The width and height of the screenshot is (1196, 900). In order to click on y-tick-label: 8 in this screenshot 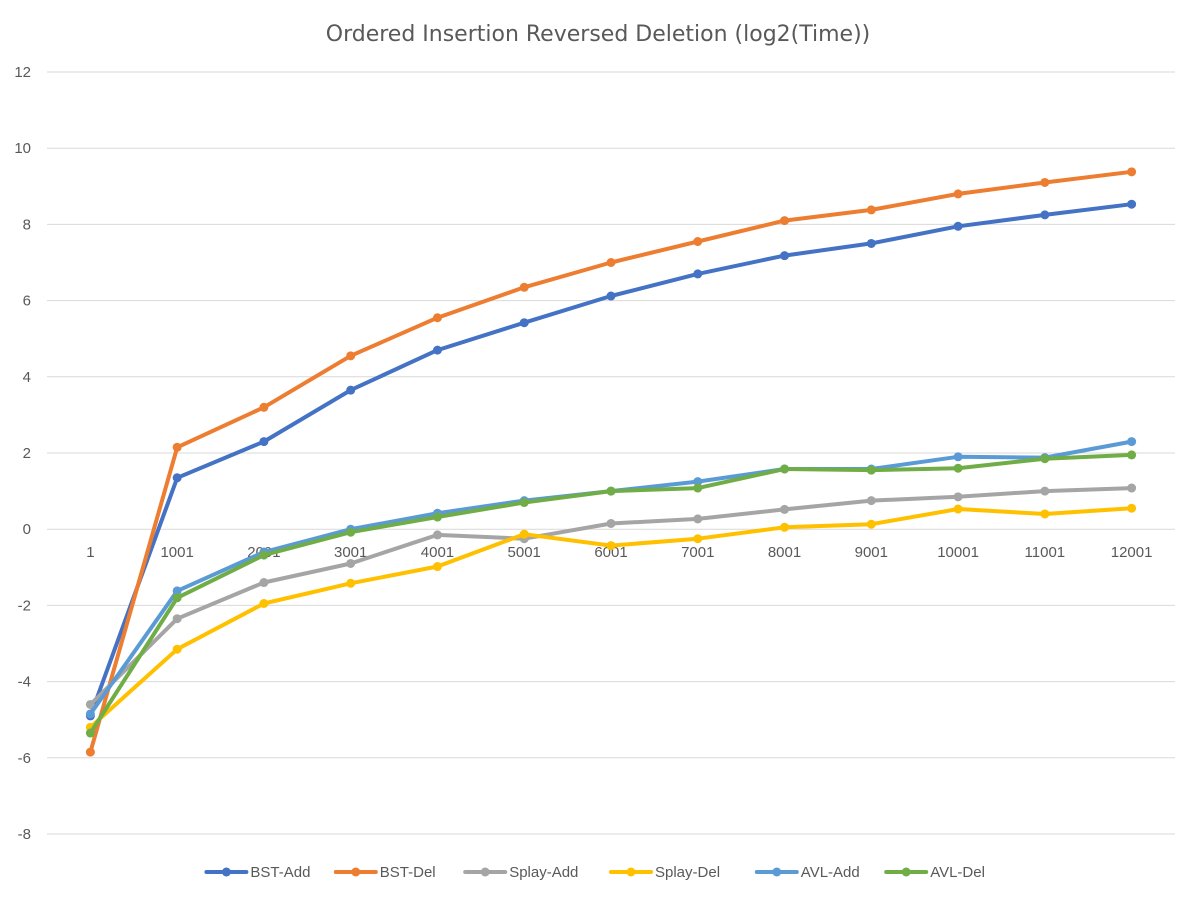, I will do `click(27, 224)`.